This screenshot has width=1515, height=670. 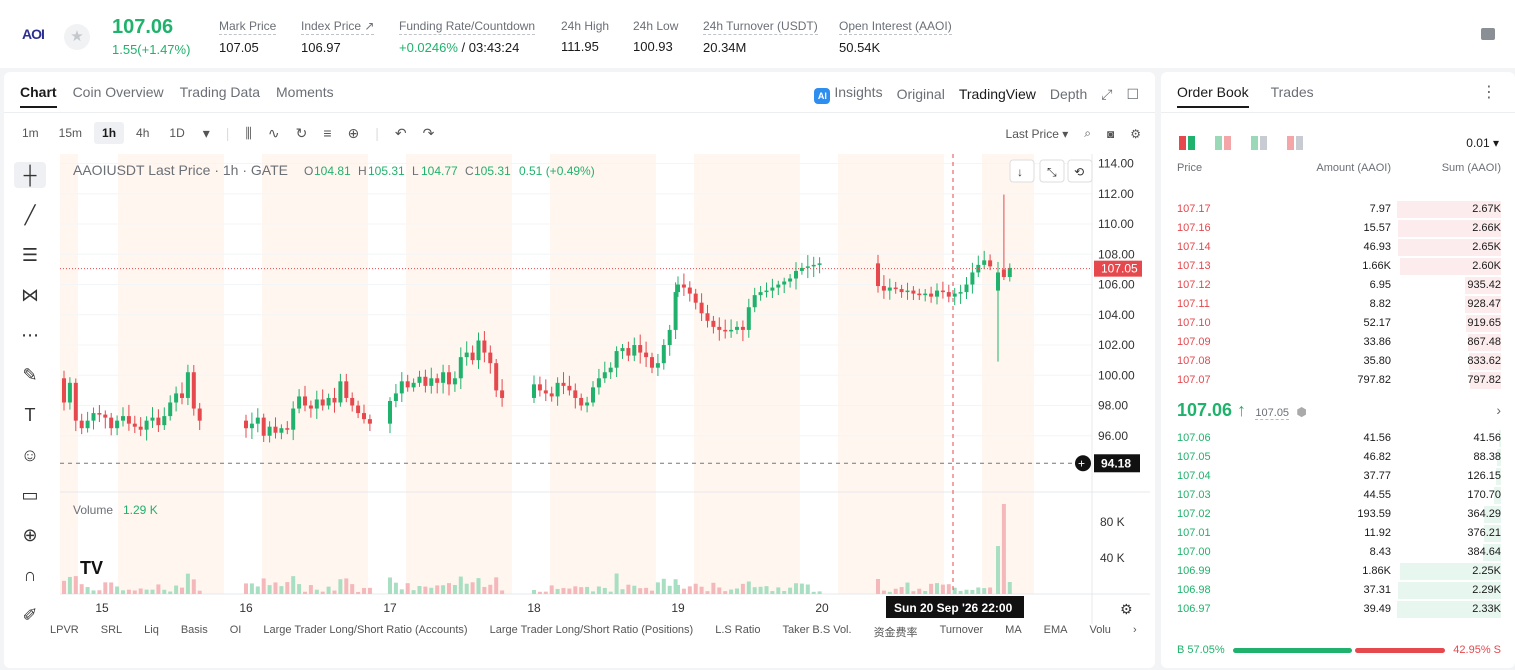 I want to click on tab-order-book: Order Book, so click(x=1213, y=96).